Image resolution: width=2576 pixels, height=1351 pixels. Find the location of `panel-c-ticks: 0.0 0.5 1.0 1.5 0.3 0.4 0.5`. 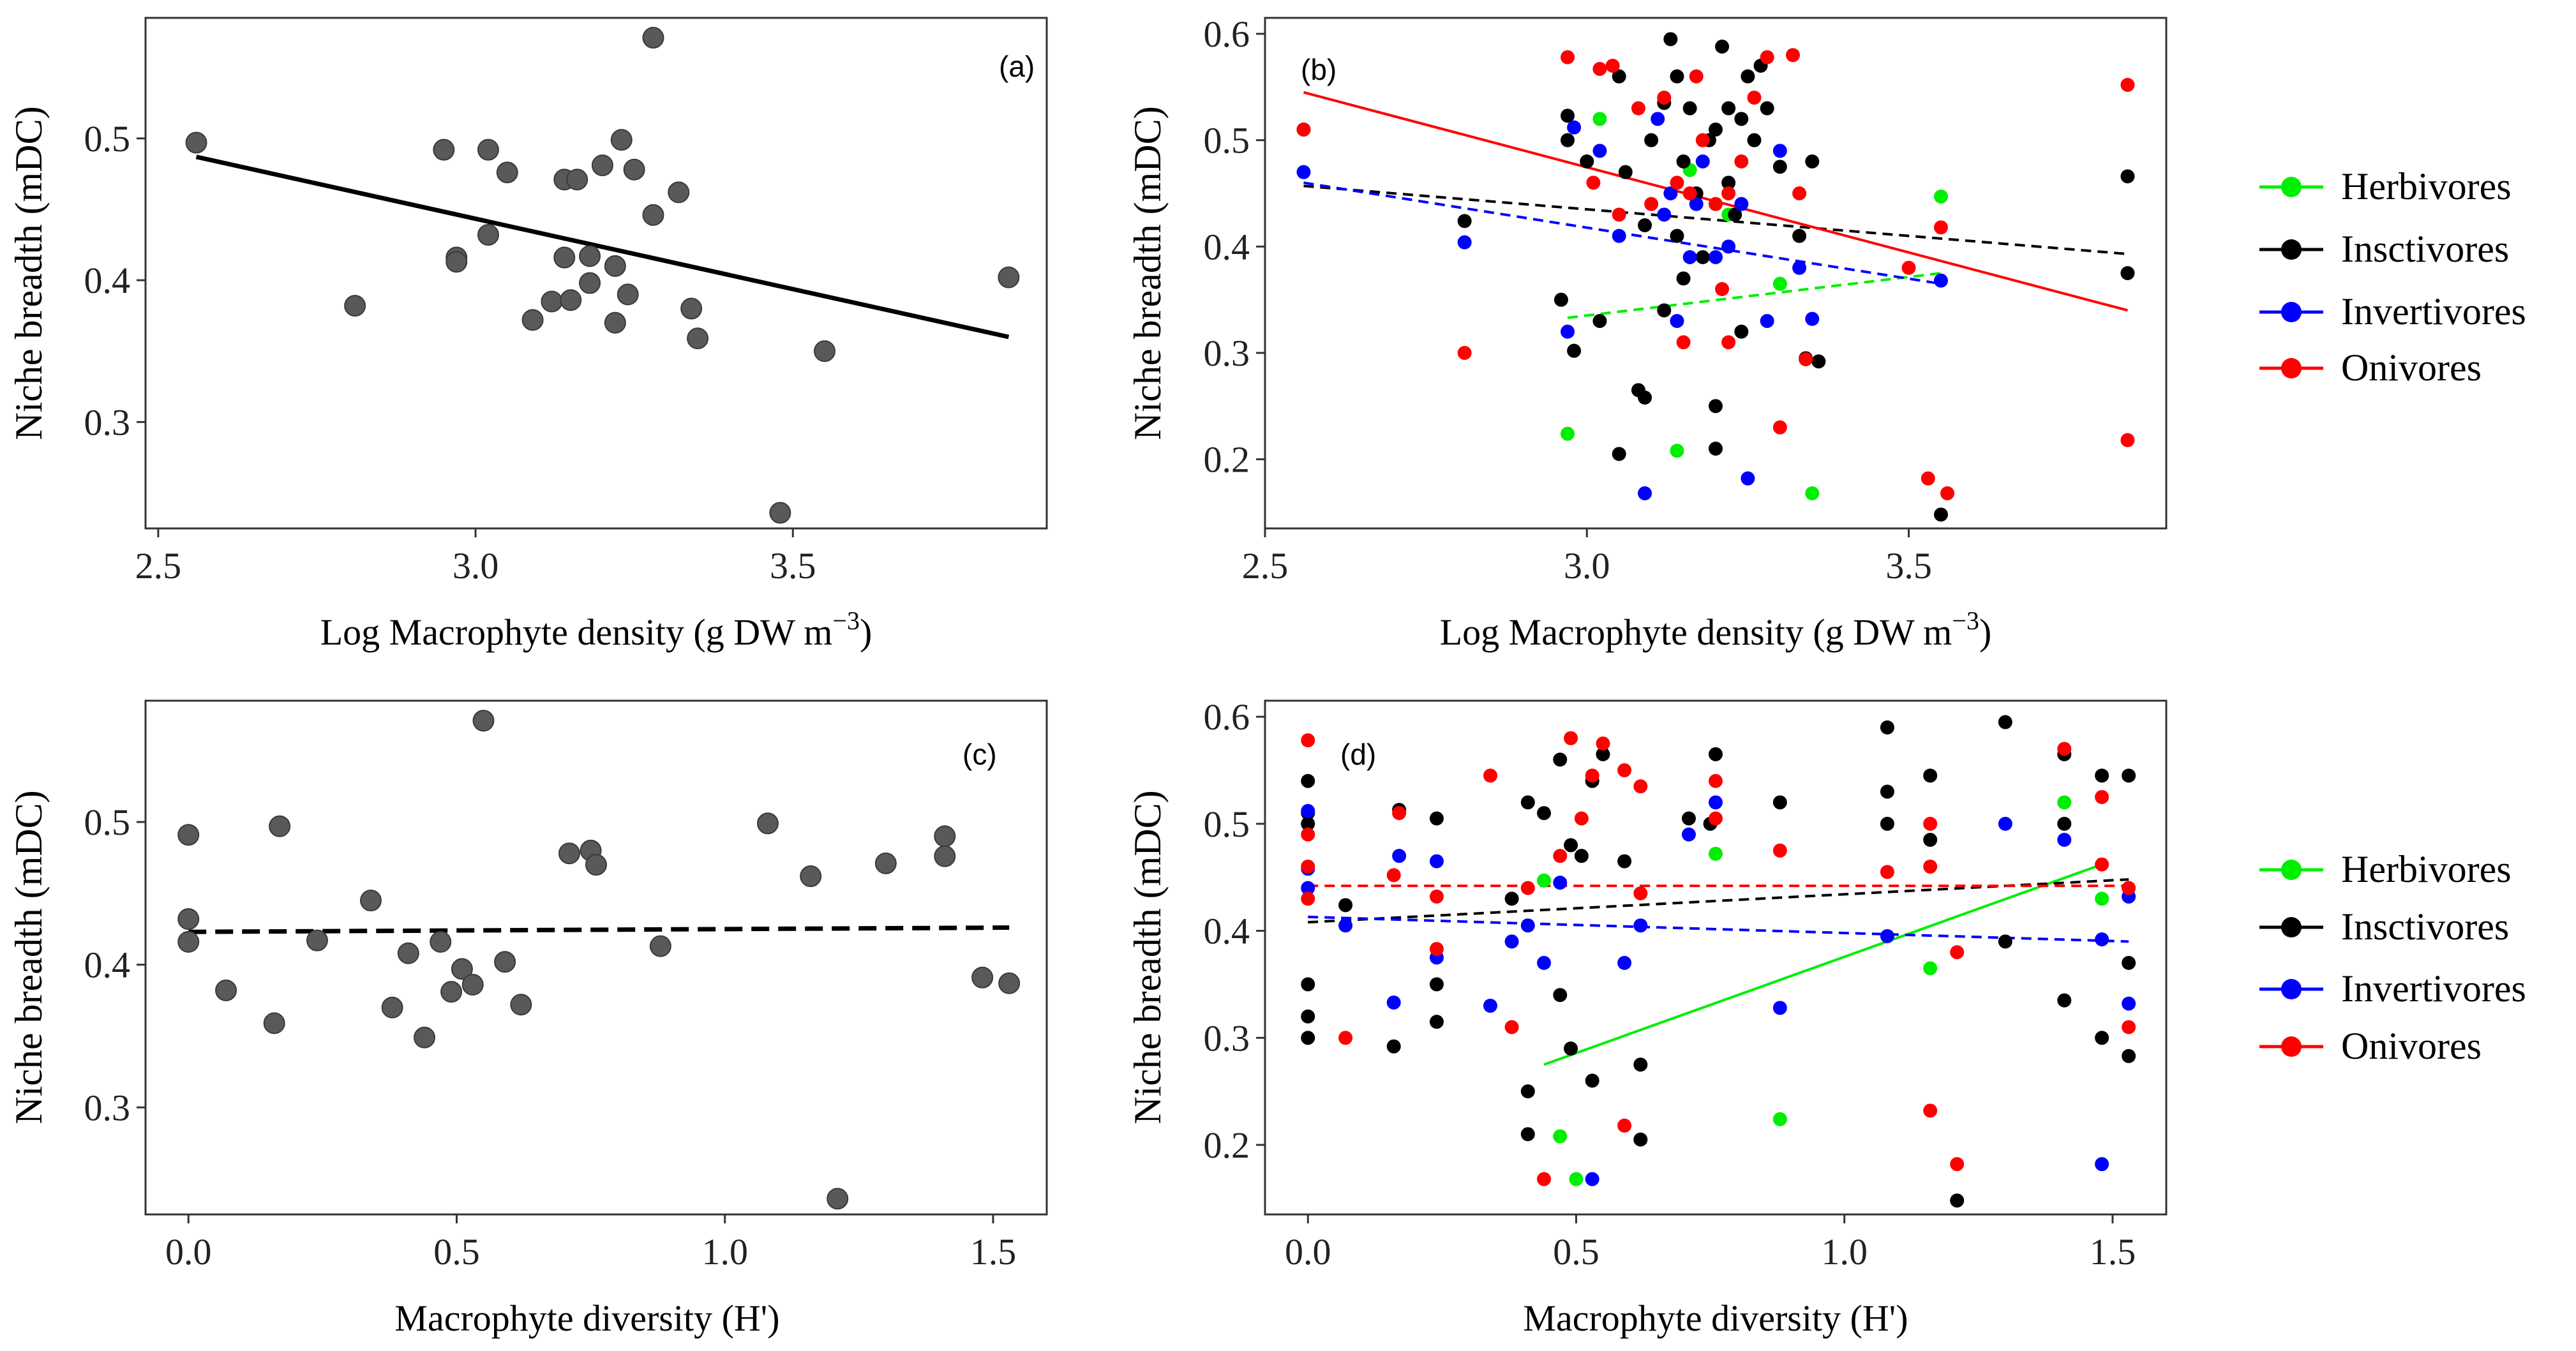

panel-c-ticks: 0.0 0.5 1.0 1.5 0.3 0.4 0.5 is located at coordinates (550, 1037).